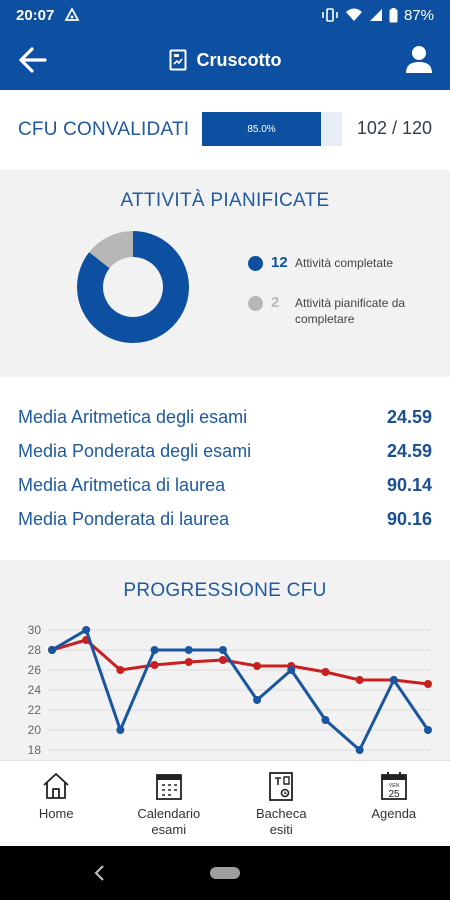 The height and width of the screenshot is (900, 450). I want to click on home-icon, so click(56, 786).